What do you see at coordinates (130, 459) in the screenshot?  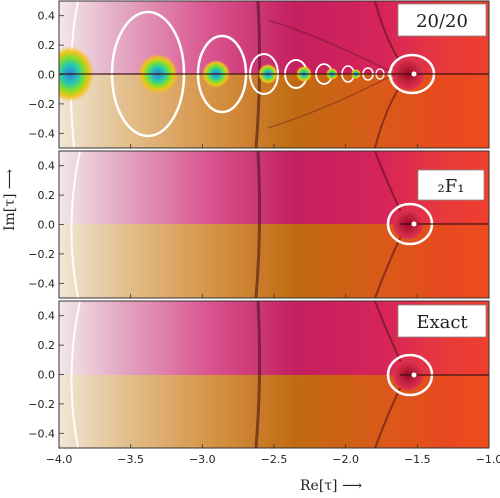 I see `x-tick-label: −3.5` at bounding box center [130, 459].